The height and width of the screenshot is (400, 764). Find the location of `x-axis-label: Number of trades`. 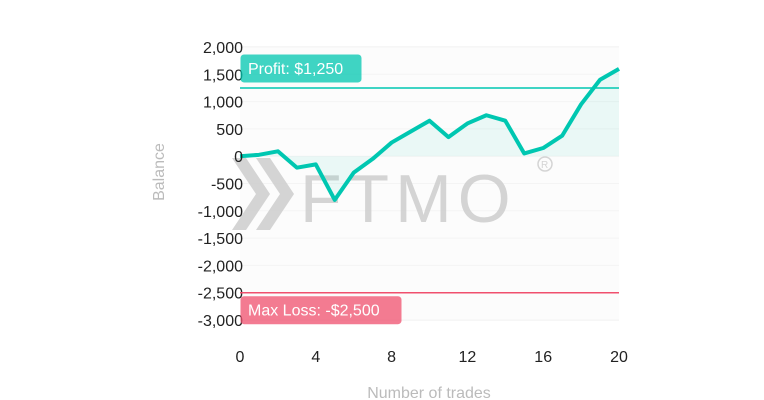

x-axis-label: Number of trades is located at coordinates (429, 392).